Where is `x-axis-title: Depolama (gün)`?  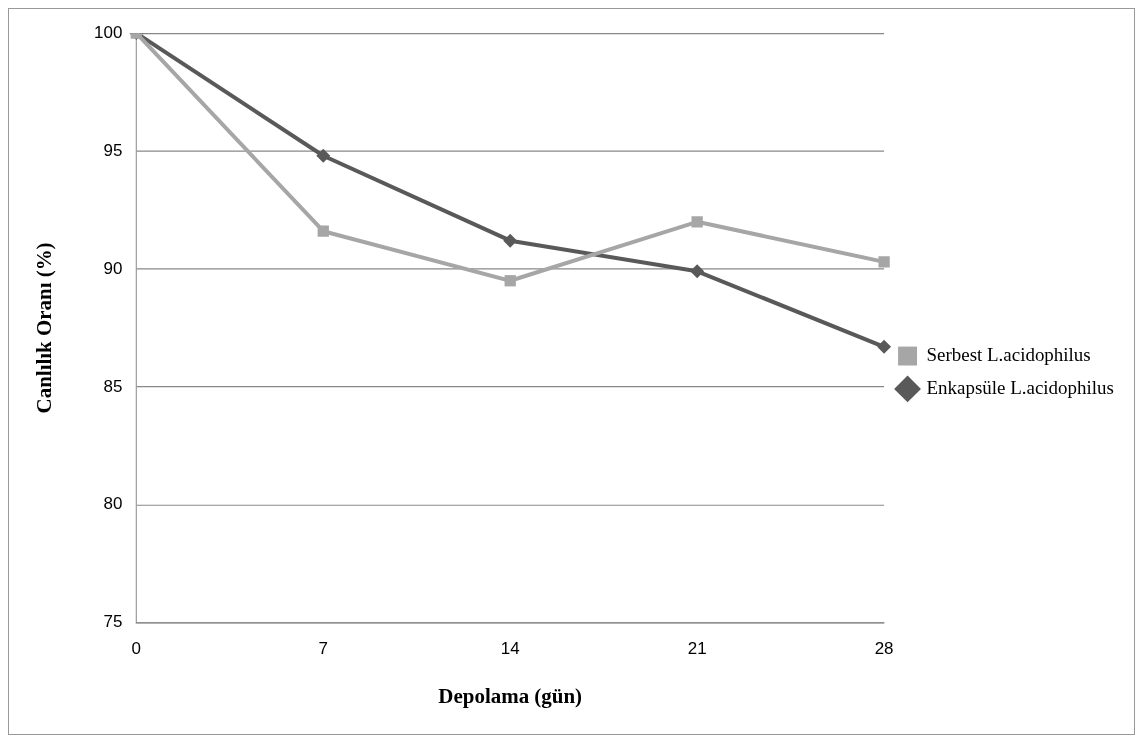 x-axis-title: Depolama (gün) is located at coordinates (510, 695).